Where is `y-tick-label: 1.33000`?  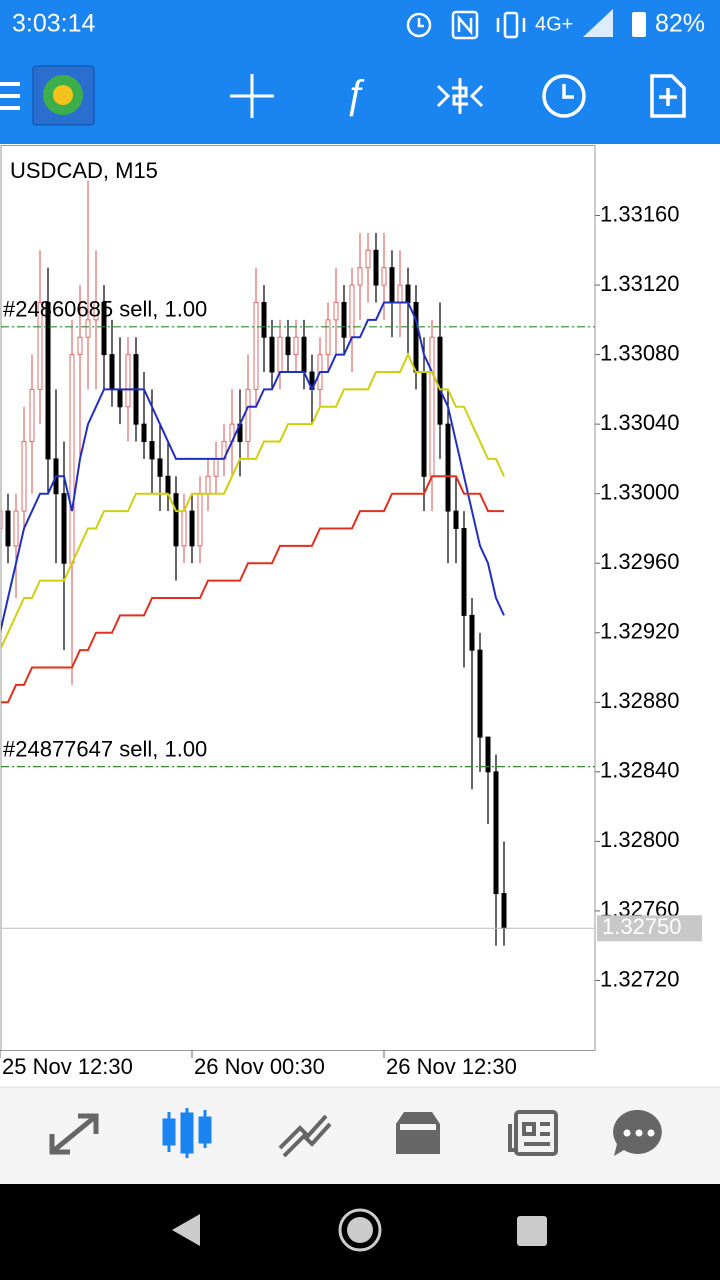
y-tick-label: 1.33000 is located at coordinates (640, 492).